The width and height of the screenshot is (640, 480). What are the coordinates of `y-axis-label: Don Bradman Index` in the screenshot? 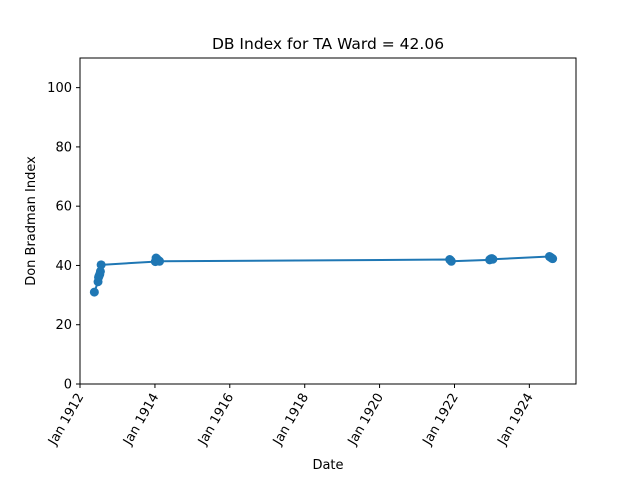 It's located at (31, 221).